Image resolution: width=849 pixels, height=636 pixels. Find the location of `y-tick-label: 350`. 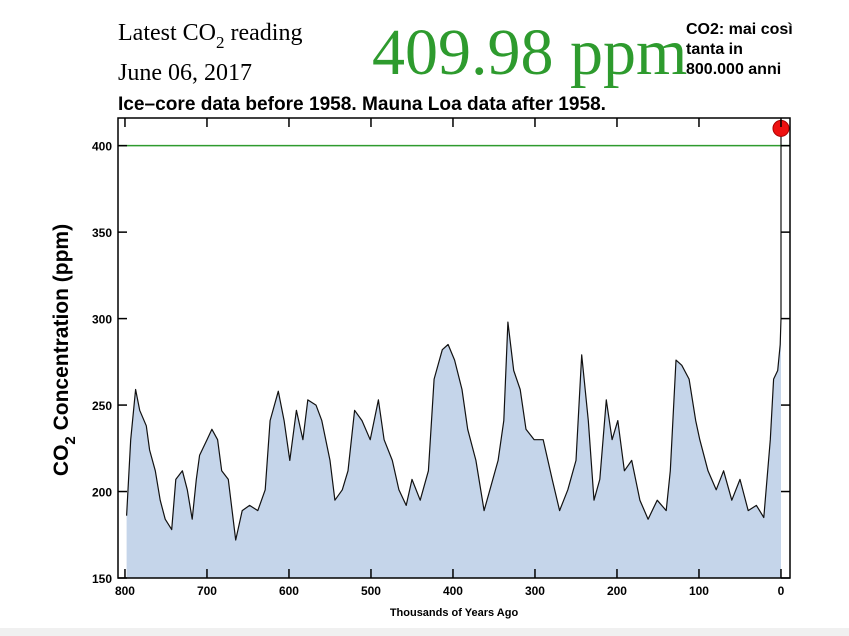

y-tick-label: 350 is located at coordinates (102, 233).